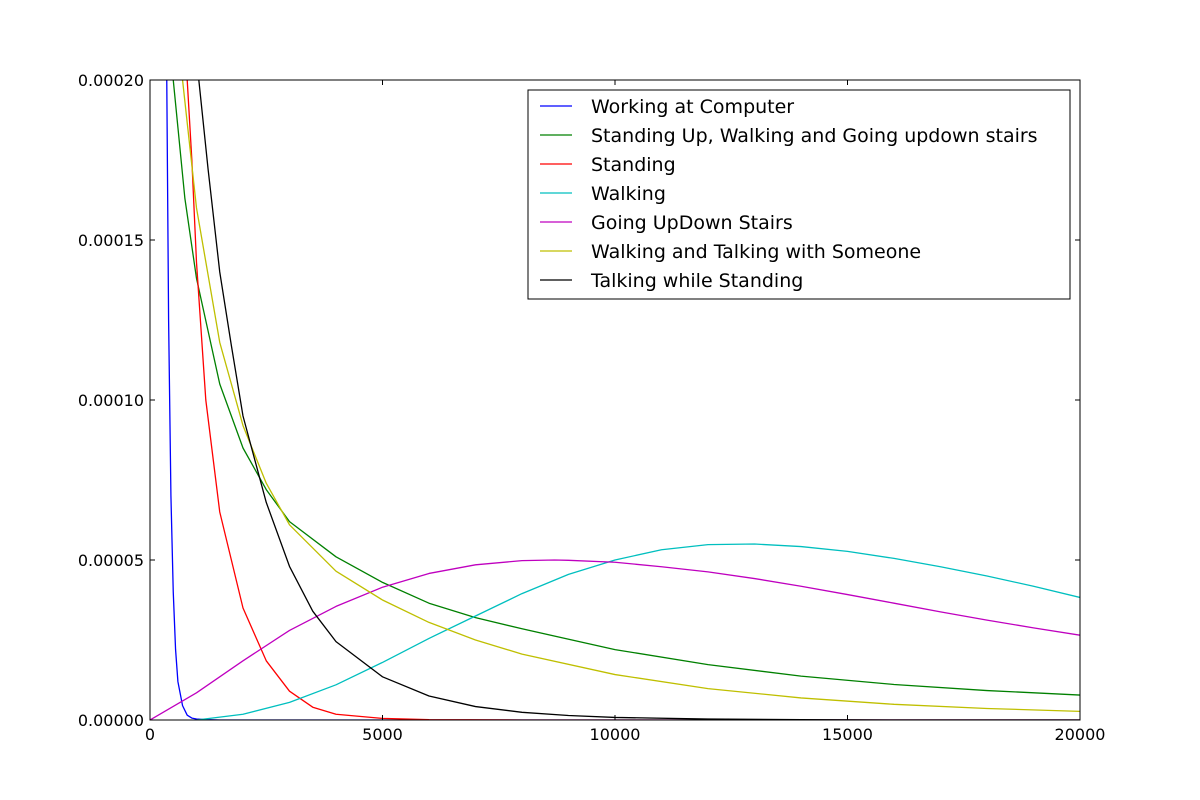  Describe the element at coordinates (696, 281) in the screenshot. I see `legend-label-6: Talking while Standing` at that location.